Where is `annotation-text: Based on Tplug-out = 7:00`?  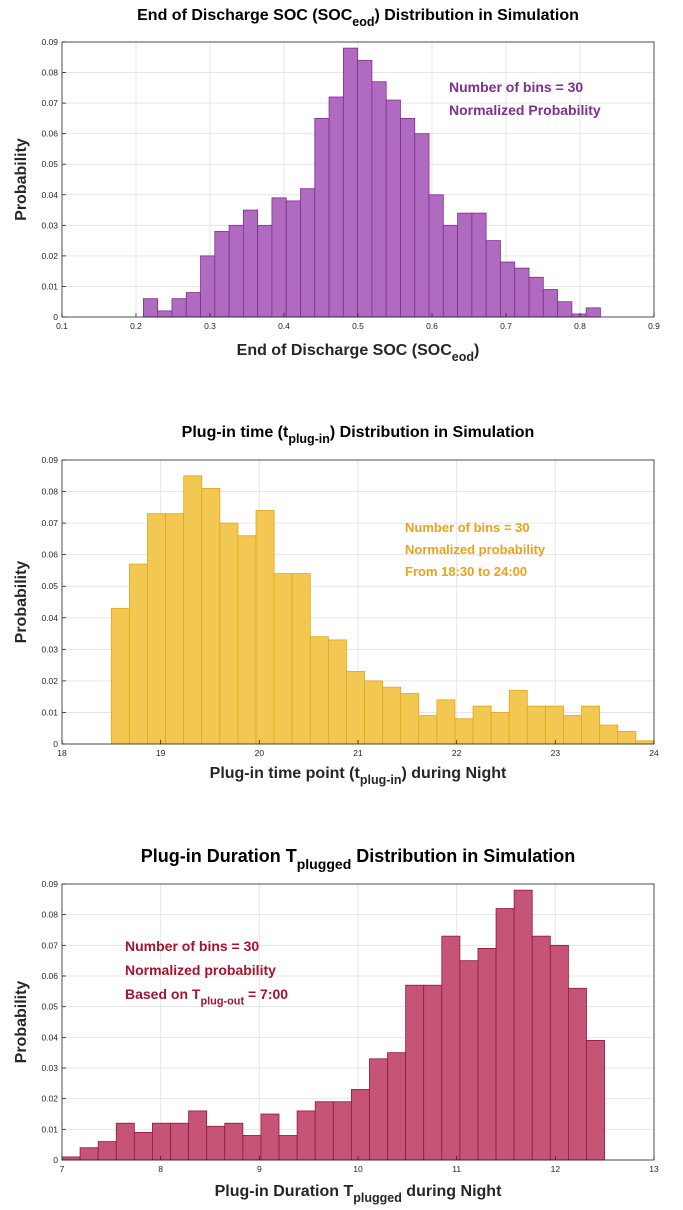
annotation-text: Based on Tplug-out = 7:00 is located at coordinates (206, 996).